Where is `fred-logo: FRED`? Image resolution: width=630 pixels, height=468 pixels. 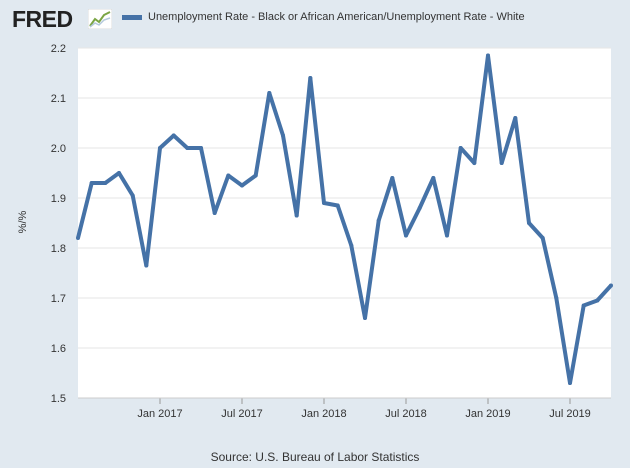 fred-logo: FRED is located at coordinates (42, 19).